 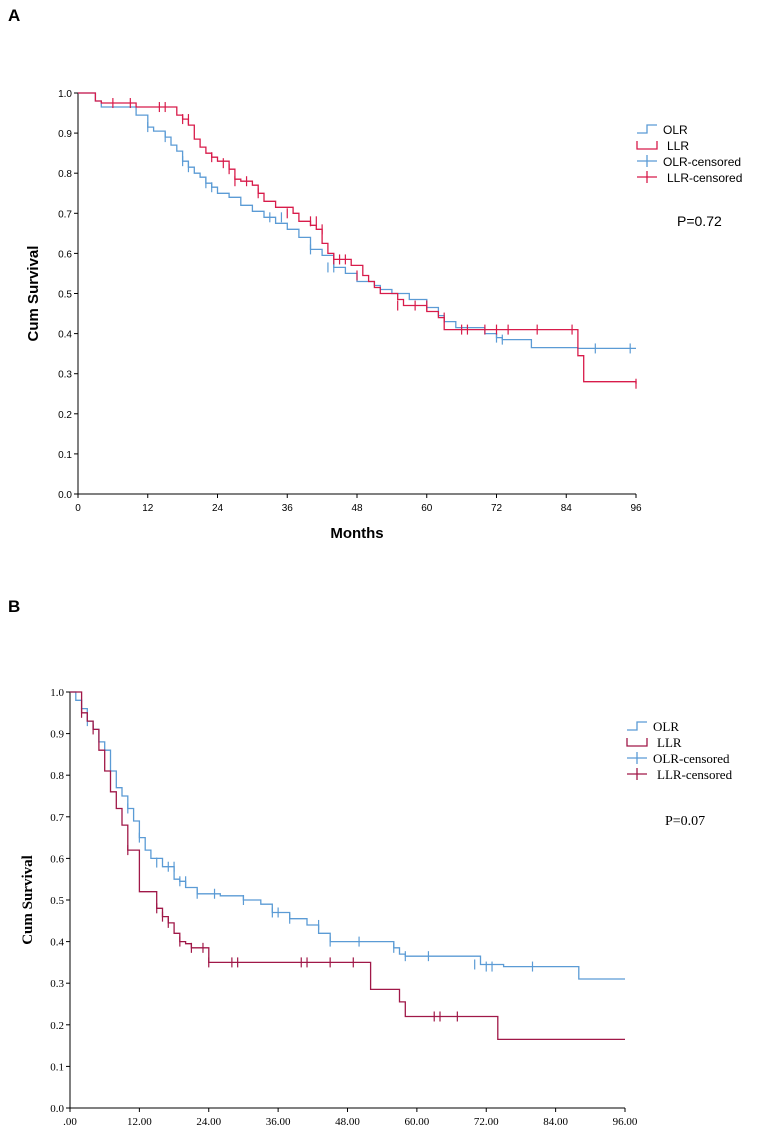 What do you see at coordinates (208, 1122) in the screenshot?
I see `x-tick-label: 24.00` at bounding box center [208, 1122].